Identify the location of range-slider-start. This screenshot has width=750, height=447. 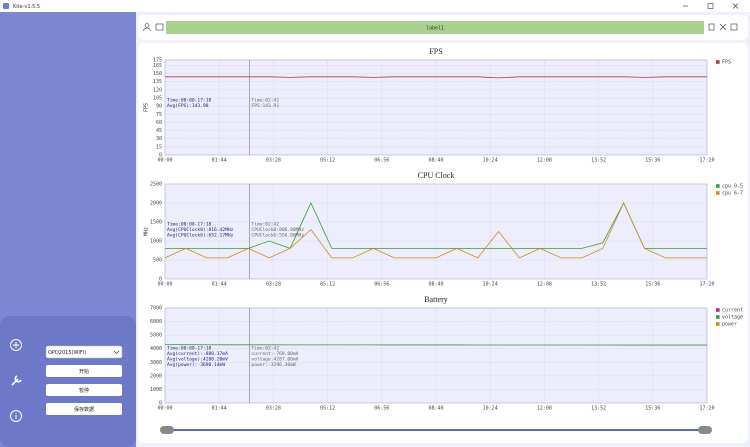
(167, 430).